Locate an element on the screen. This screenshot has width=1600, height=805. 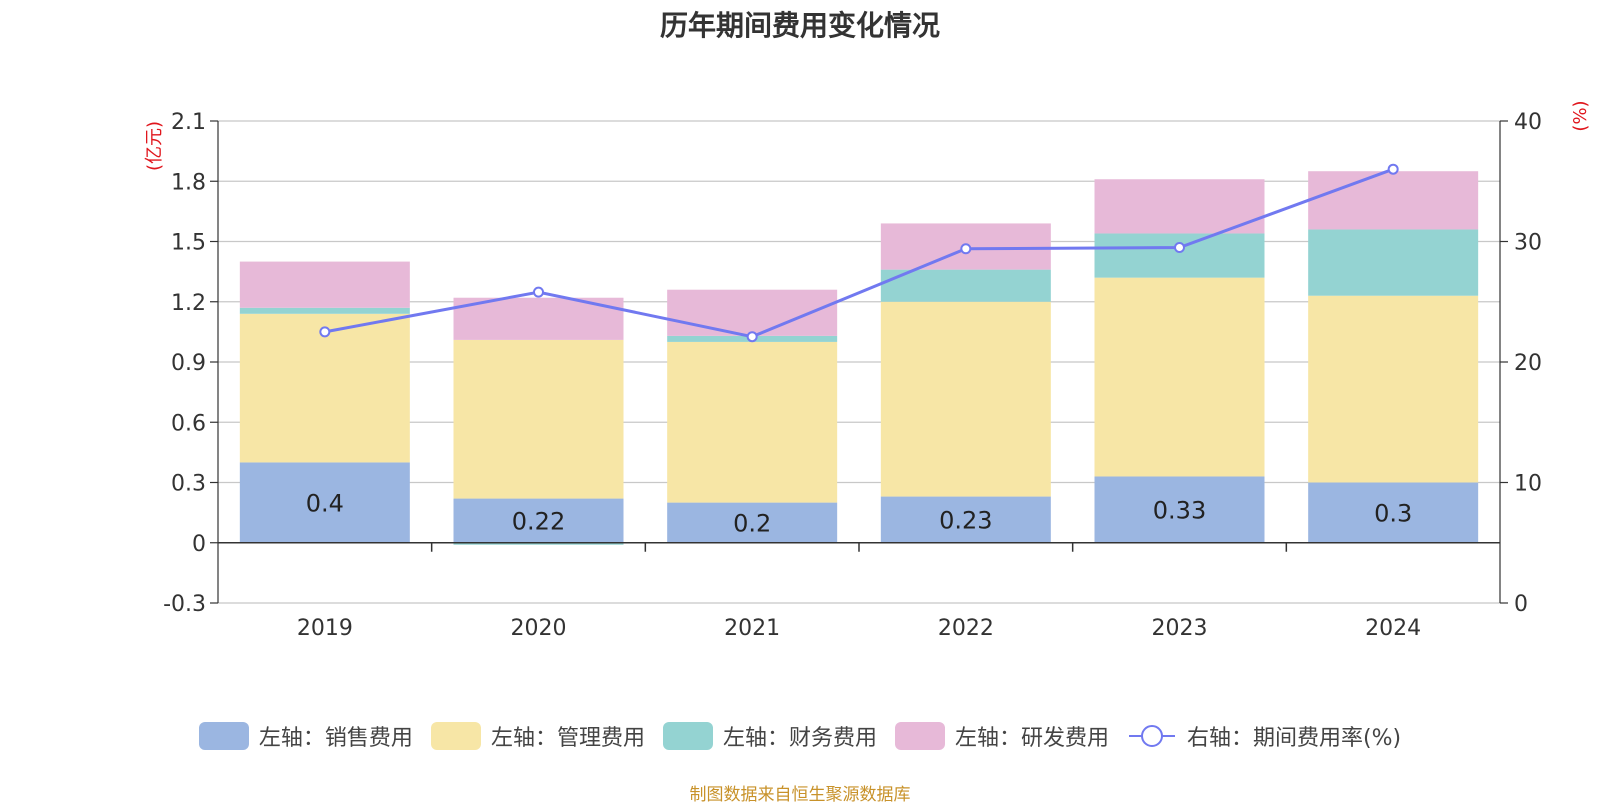
left-tick-label: -0.3 is located at coordinates (184, 604).